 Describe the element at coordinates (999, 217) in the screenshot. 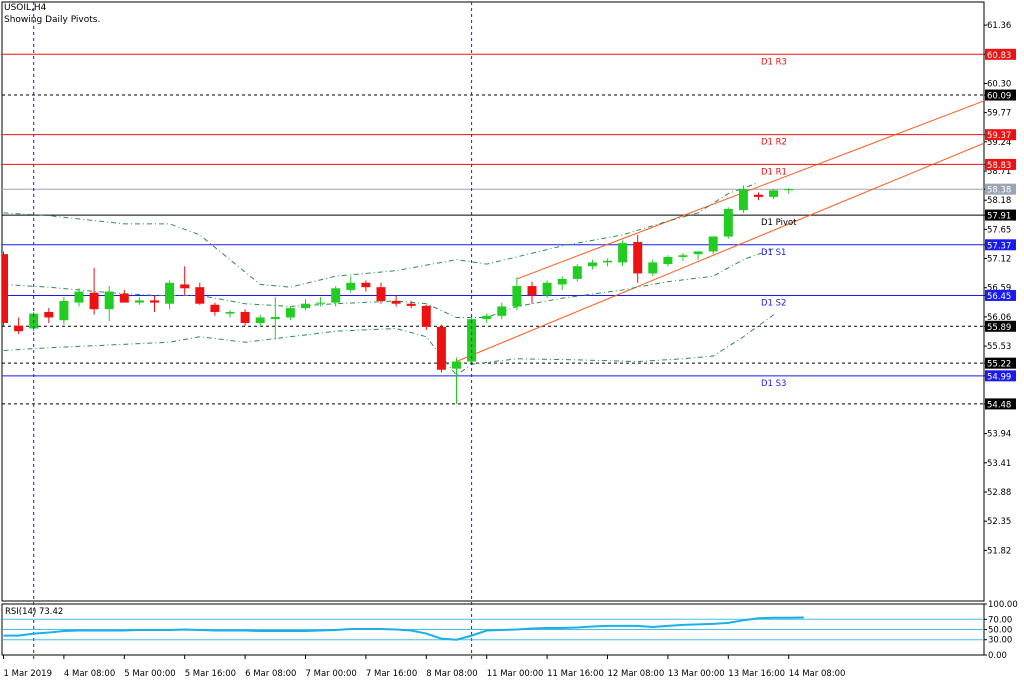

I see `price-tag: 57.91` at that location.